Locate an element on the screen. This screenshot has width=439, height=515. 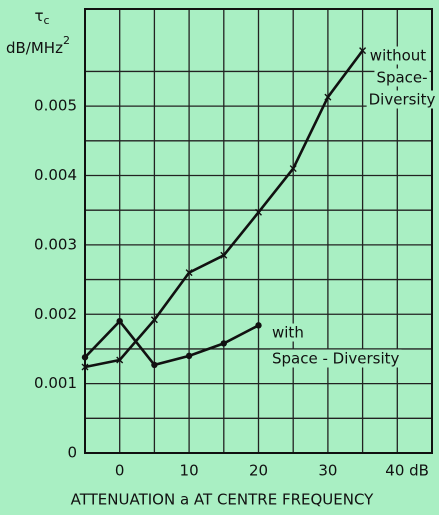
y-tick-label: 0.001 is located at coordinates (55, 383).